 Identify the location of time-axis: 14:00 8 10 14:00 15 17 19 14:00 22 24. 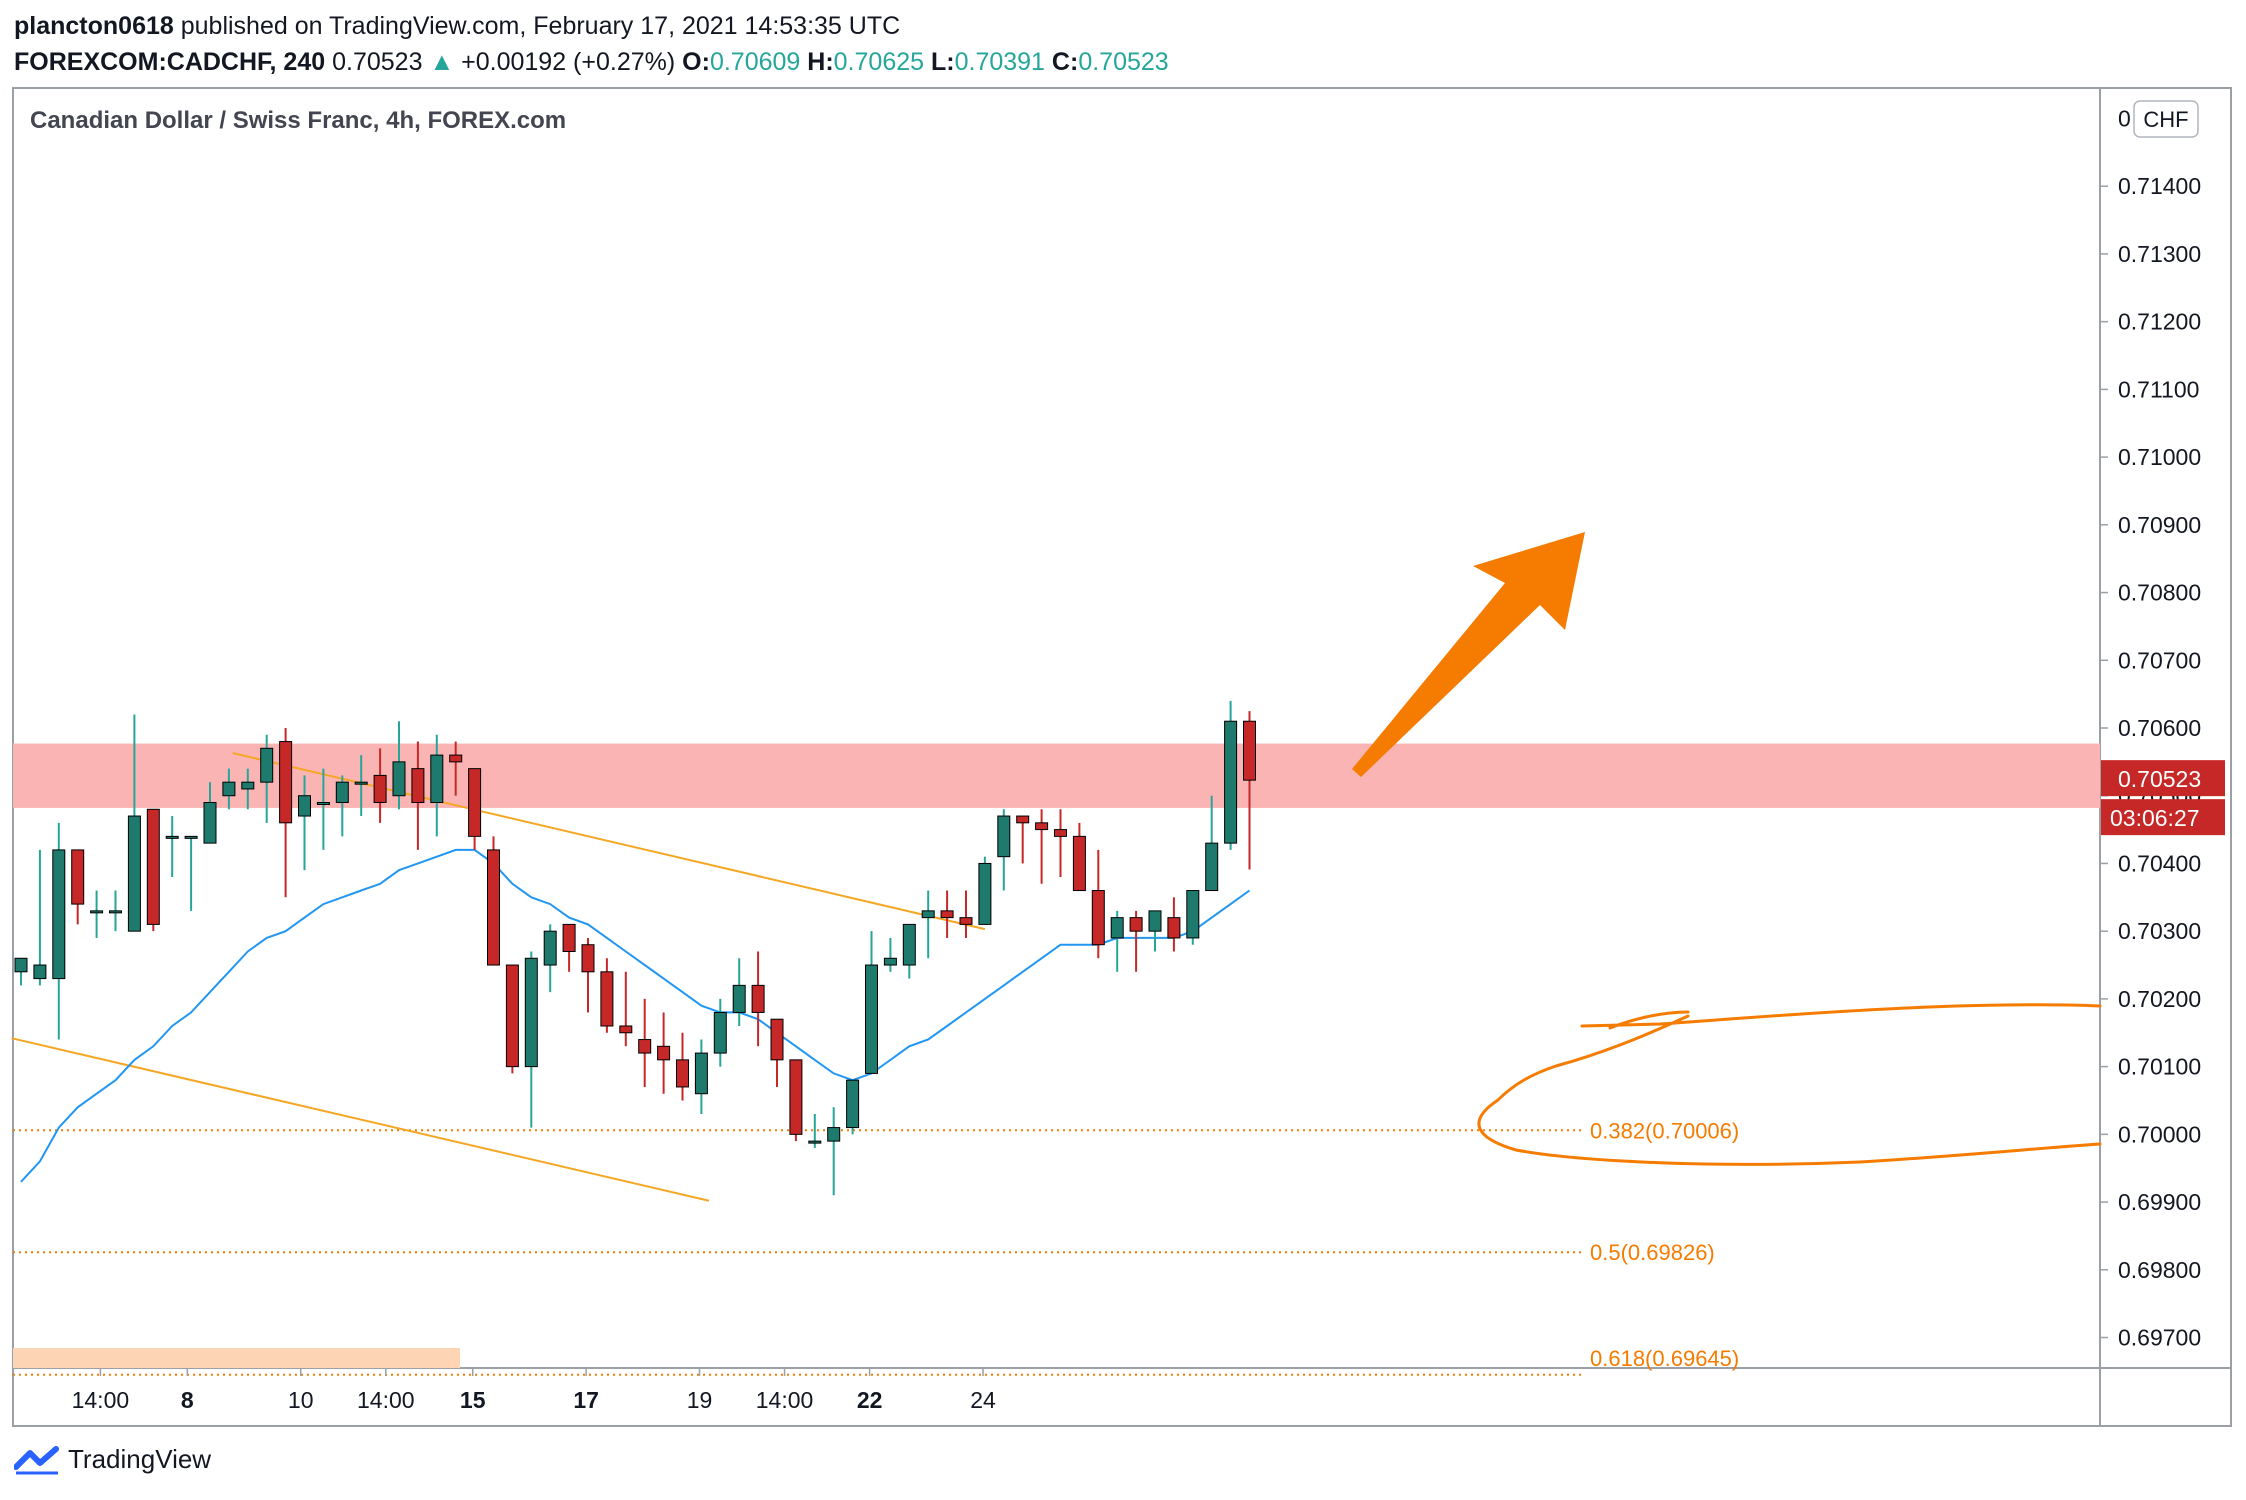
(534, 1390).